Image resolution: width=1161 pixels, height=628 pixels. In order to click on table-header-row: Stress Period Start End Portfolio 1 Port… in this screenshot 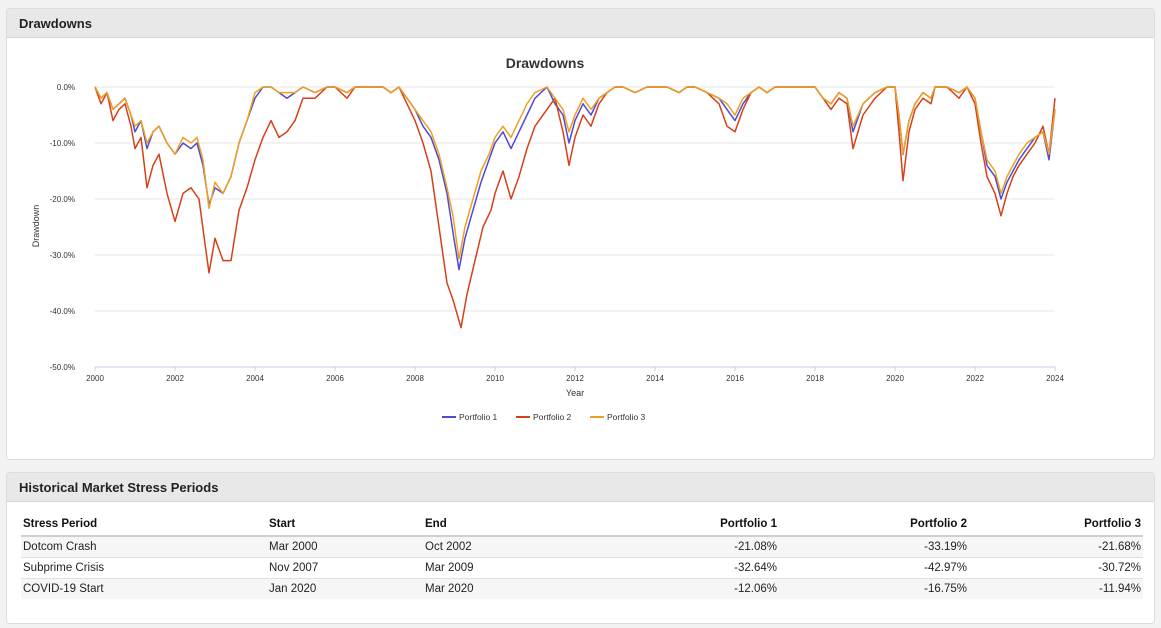, I will do `click(582, 525)`.